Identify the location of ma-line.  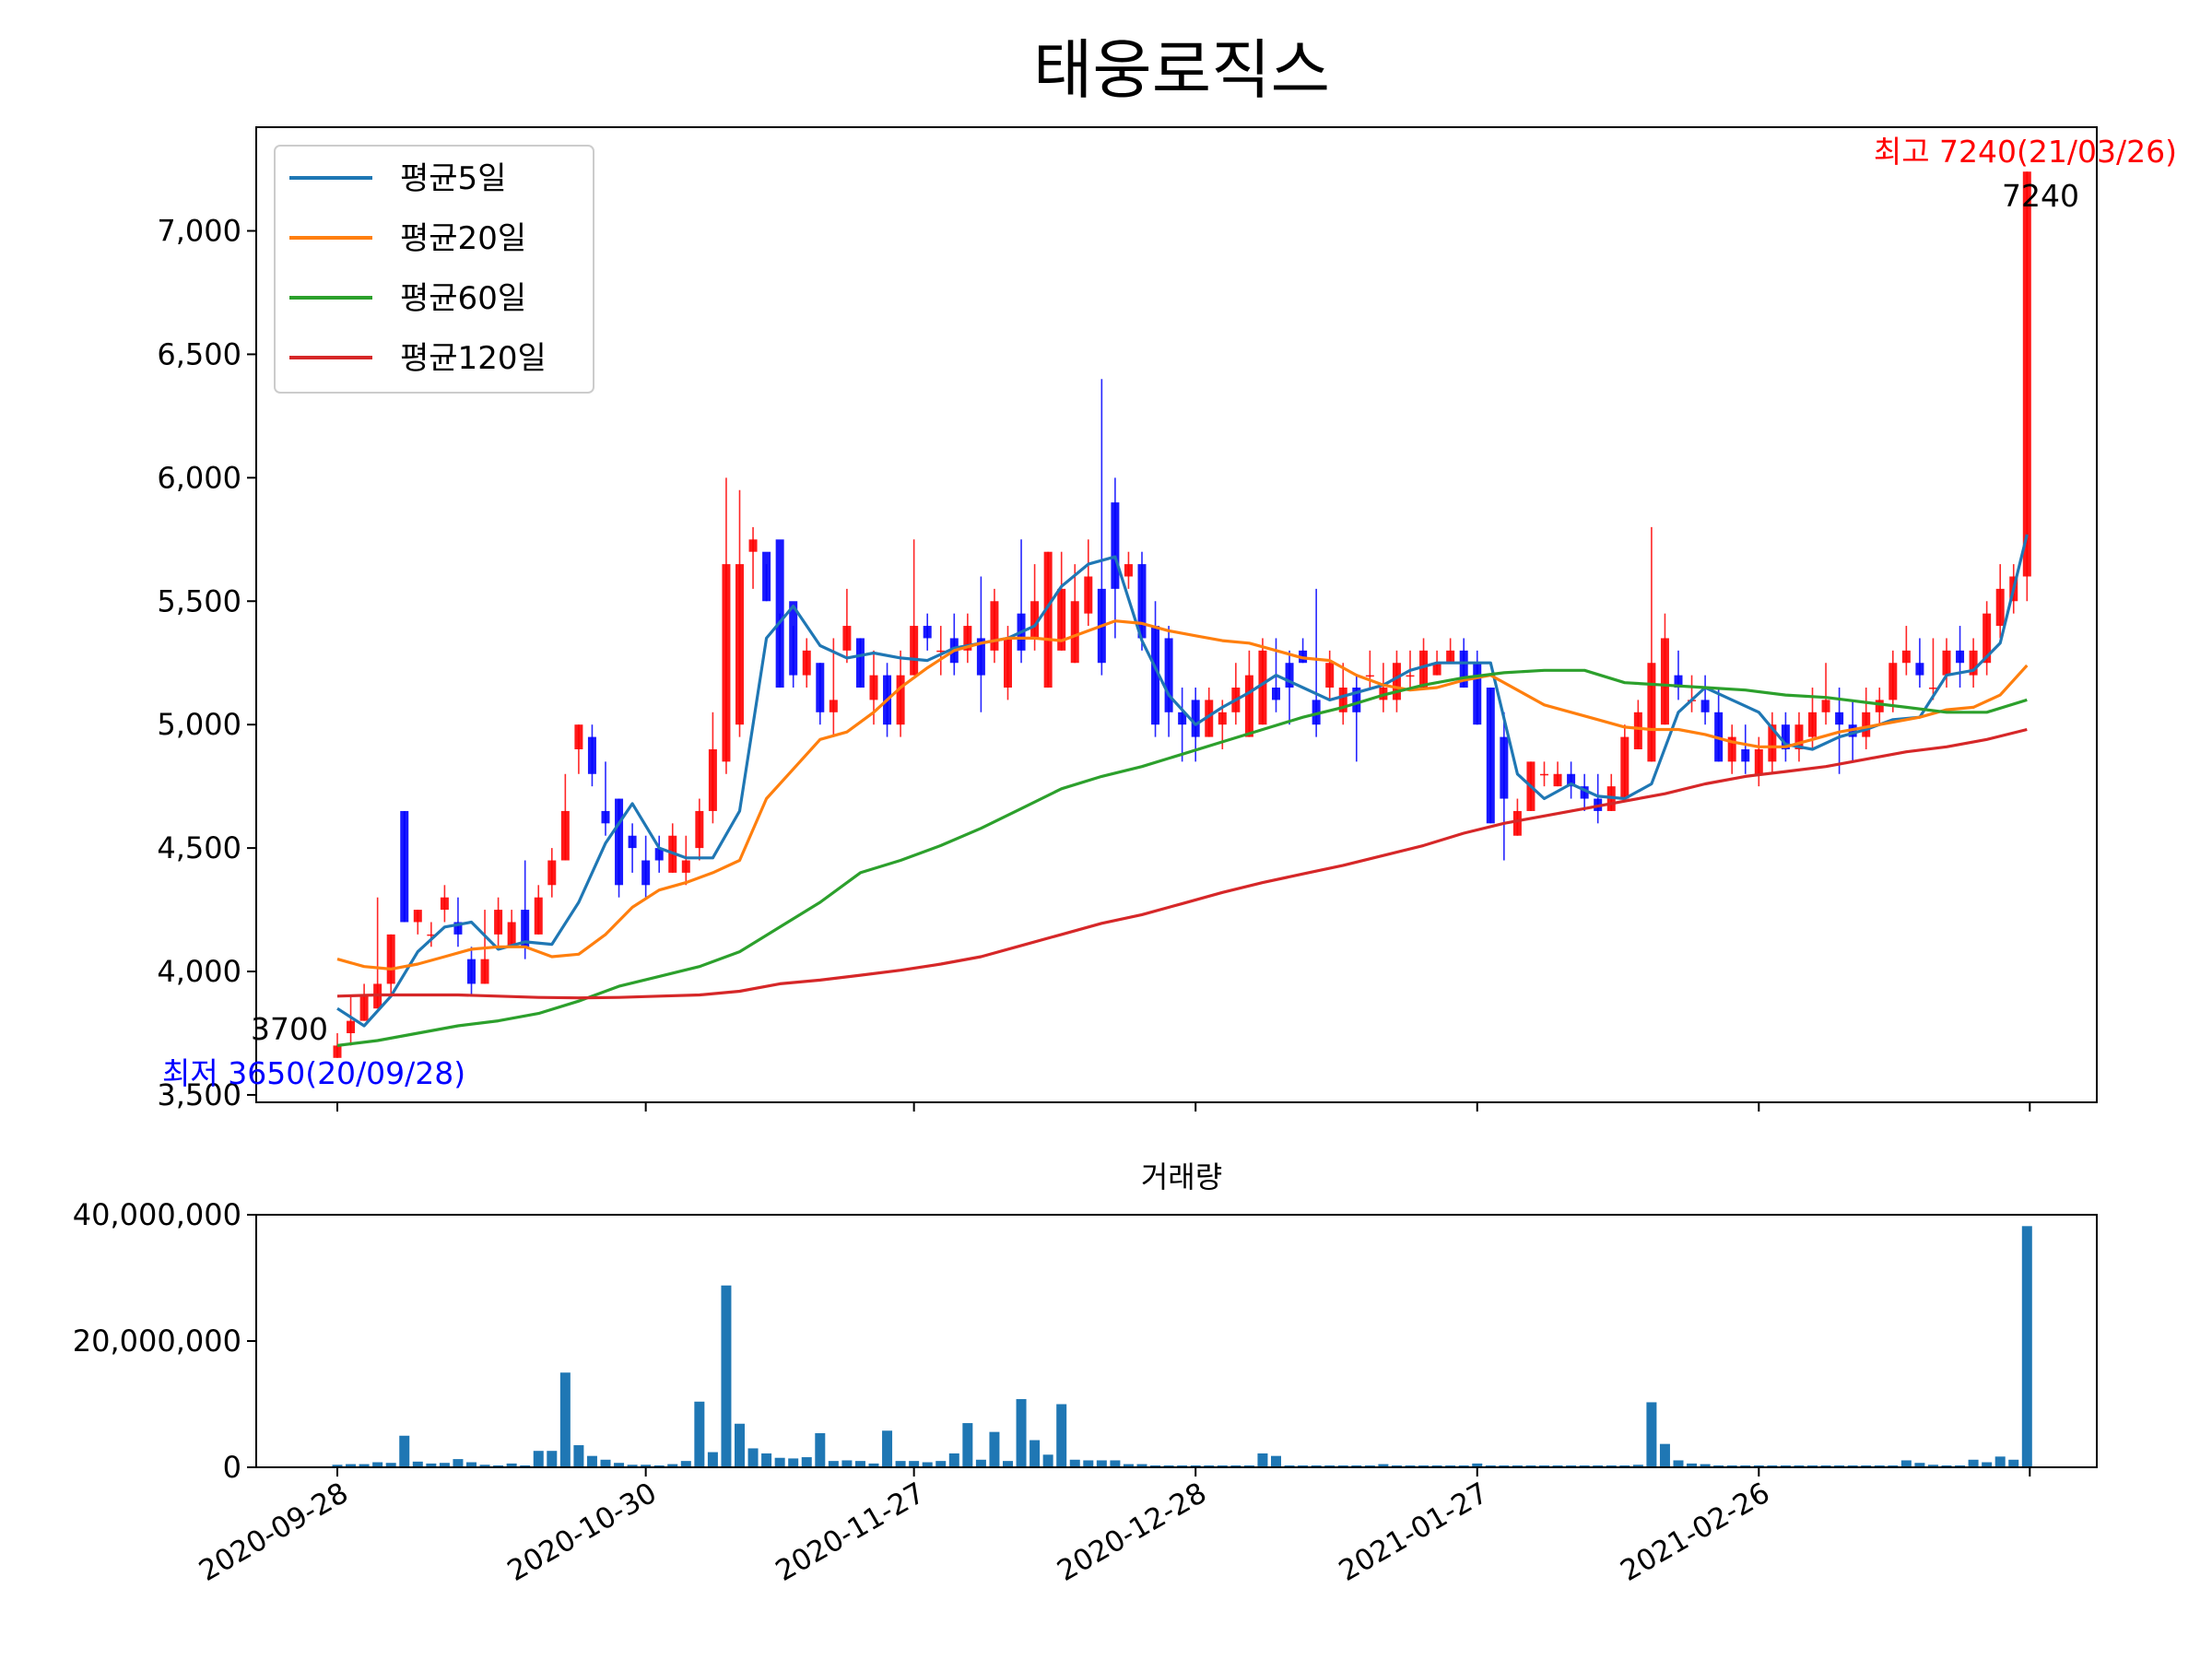
(1182, 863).